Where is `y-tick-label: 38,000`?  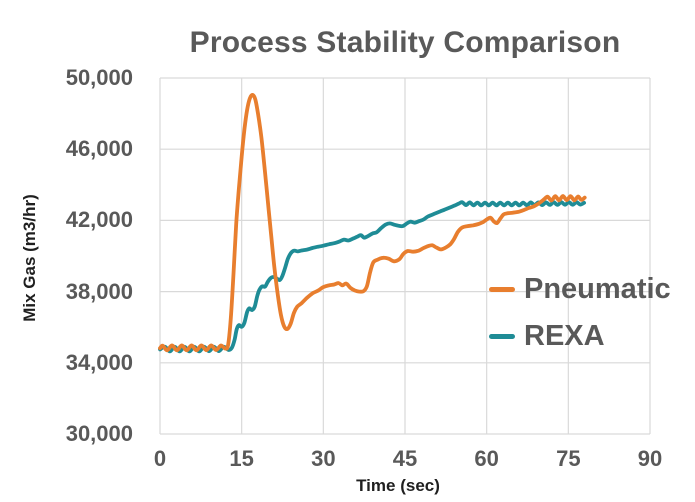 y-tick-label: 38,000 is located at coordinates (99, 291).